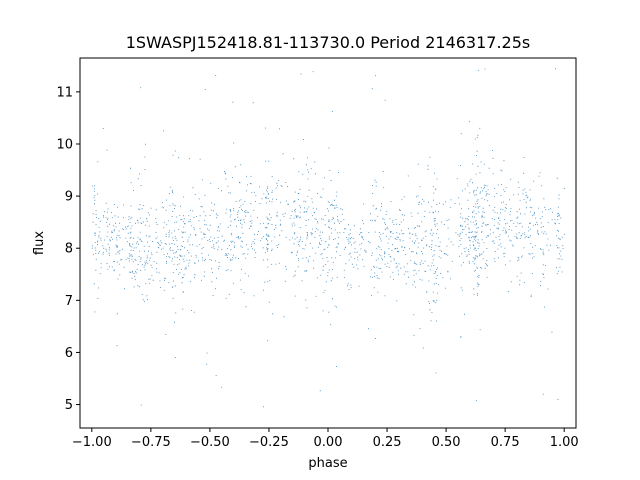 This screenshot has height=480, width=640. What do you see at coordinates (69, 353) in the screenshot?
I see `y-tick-label: 6` at bounding box center [69, 353].